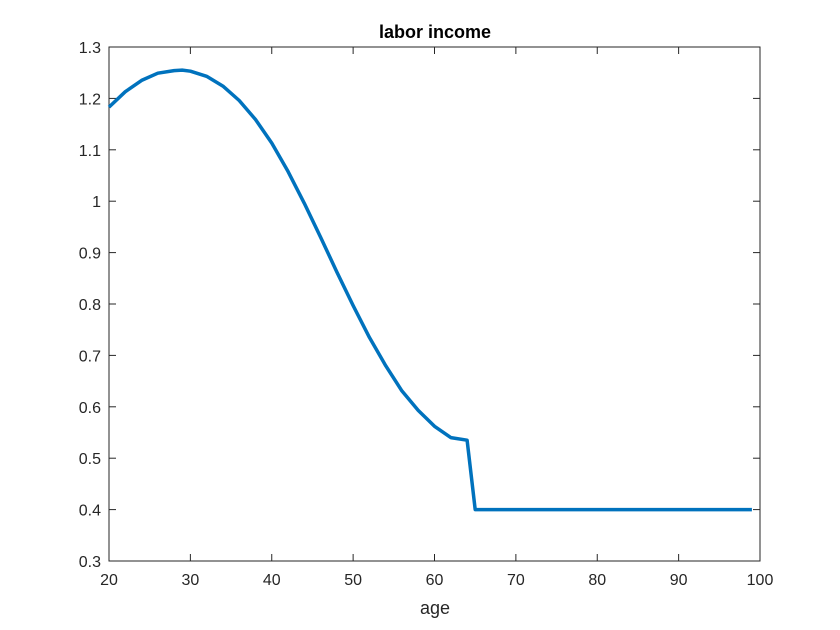  What do you see at coordinates (90, 151) in the screenshot?
I see `y-tick-label: 1.1` at bounding box center [90, 151].